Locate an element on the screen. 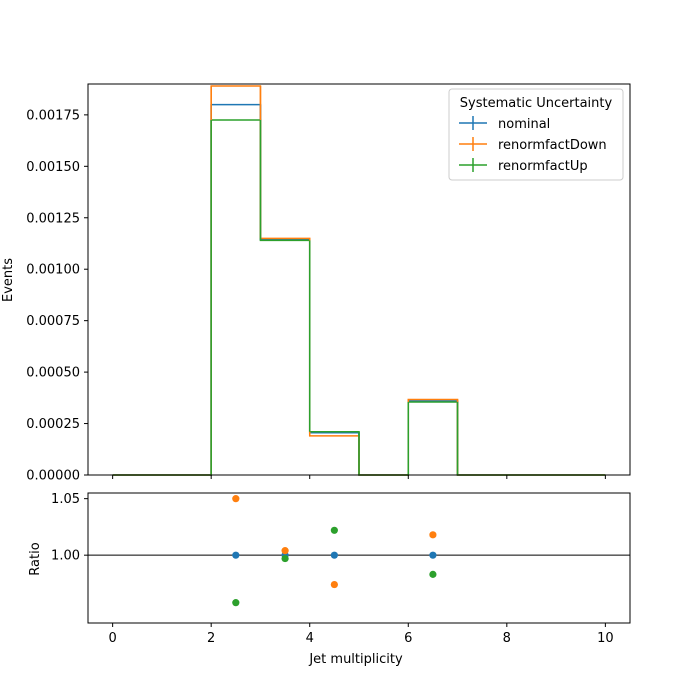  legend-label-renormfactup: renormfactUp is located at coordinates (543, 166).